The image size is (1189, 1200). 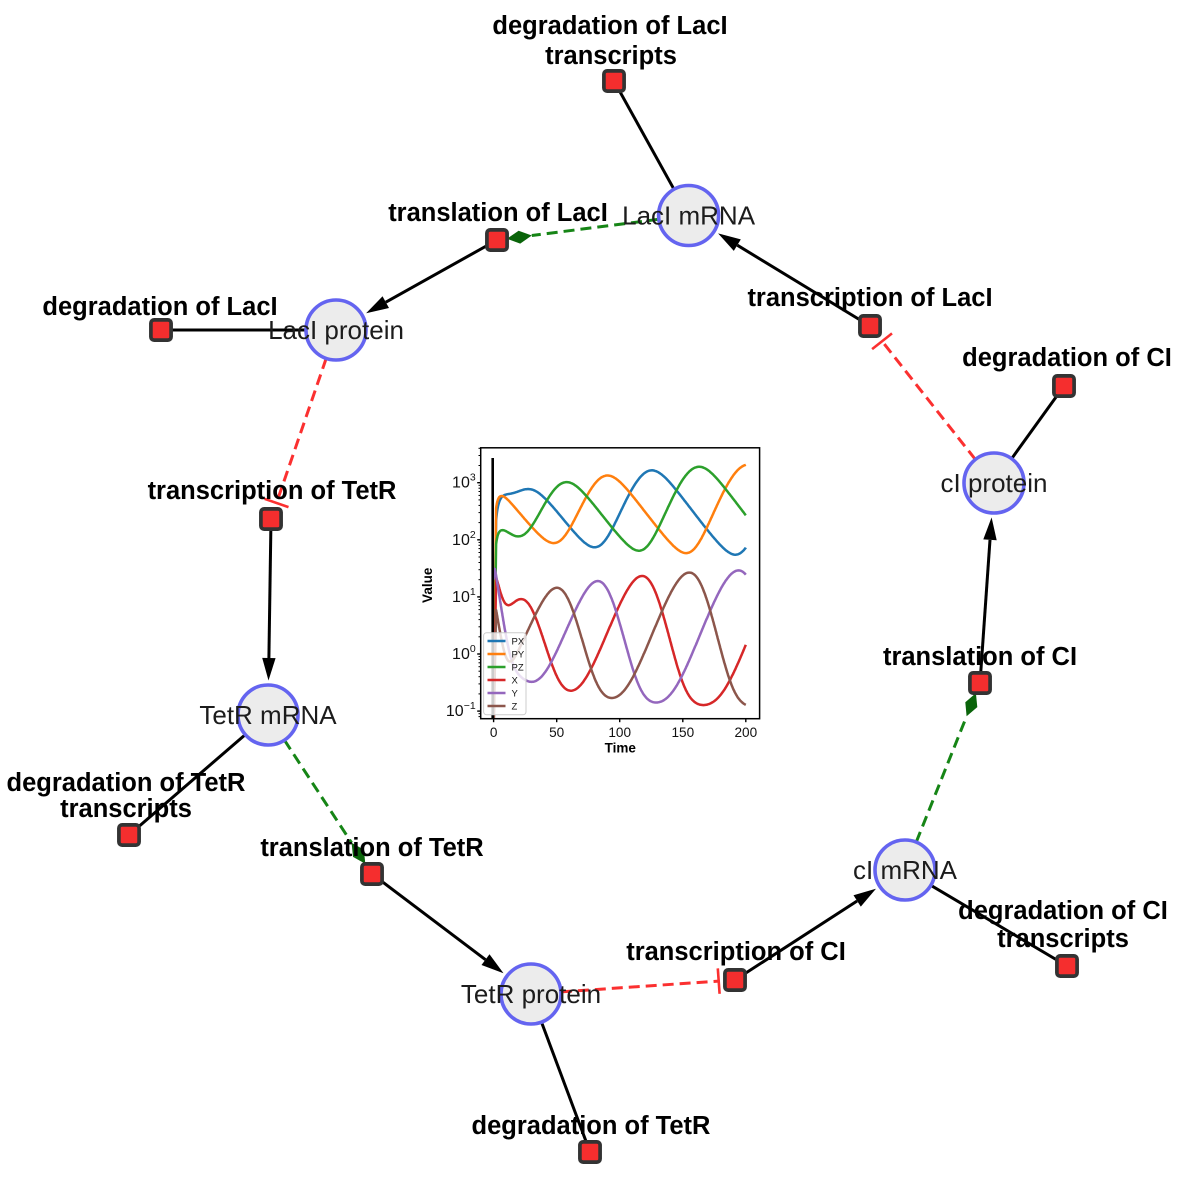 What do you see at coordinates (272, 491) in the screenshot?
I see `svg-text: transcription of TetR` at bounding box center [272, 491].